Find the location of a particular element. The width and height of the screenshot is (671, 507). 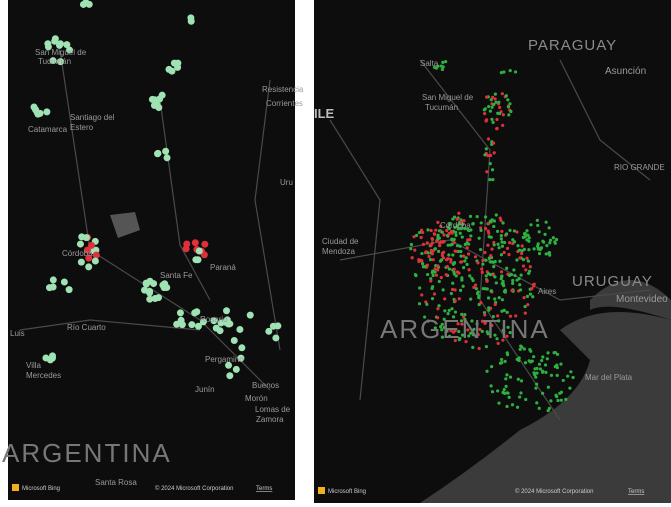

place-label: Junín is located at coordinates (205, 389).